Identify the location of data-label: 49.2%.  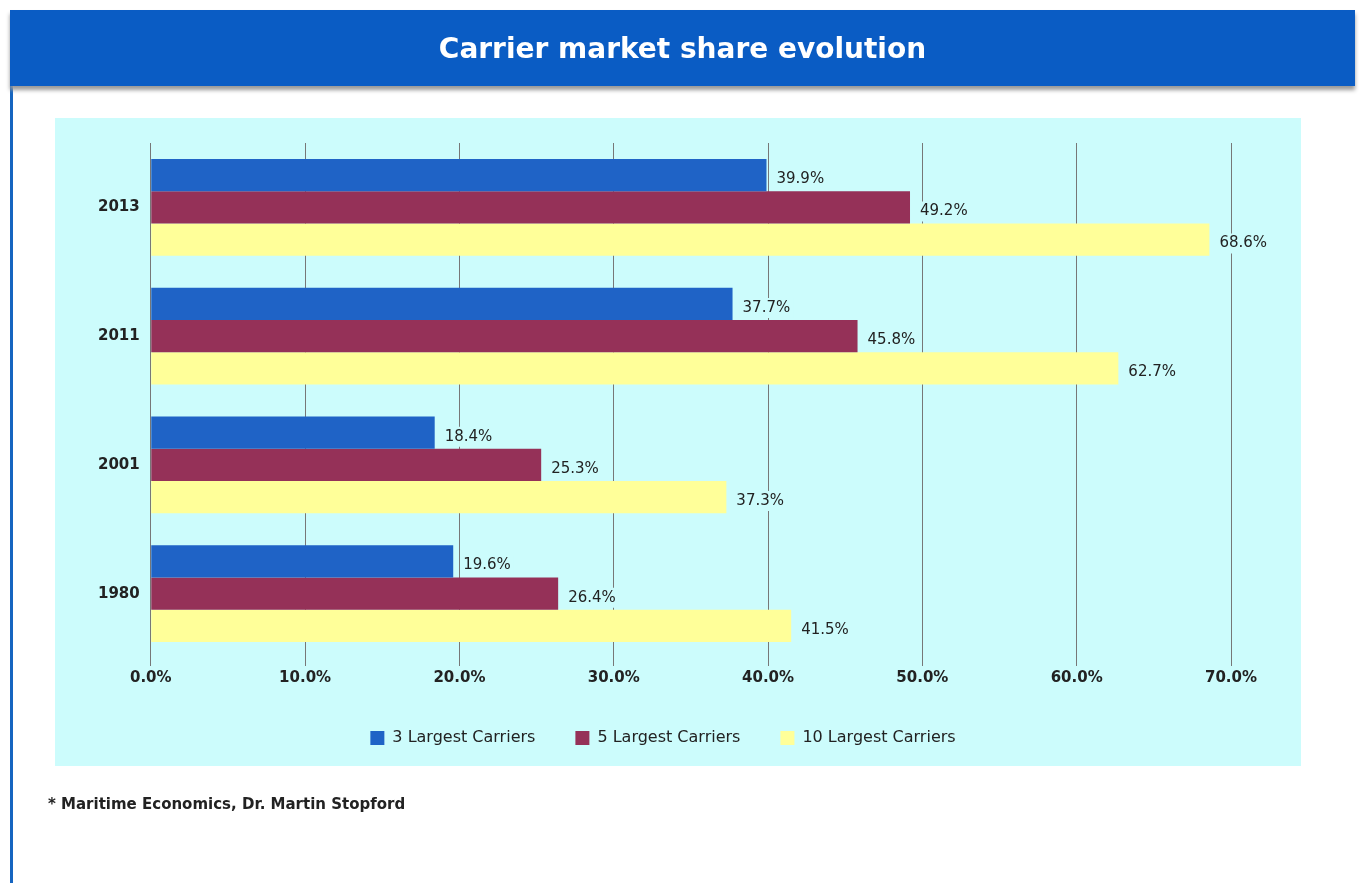
(944, 210).